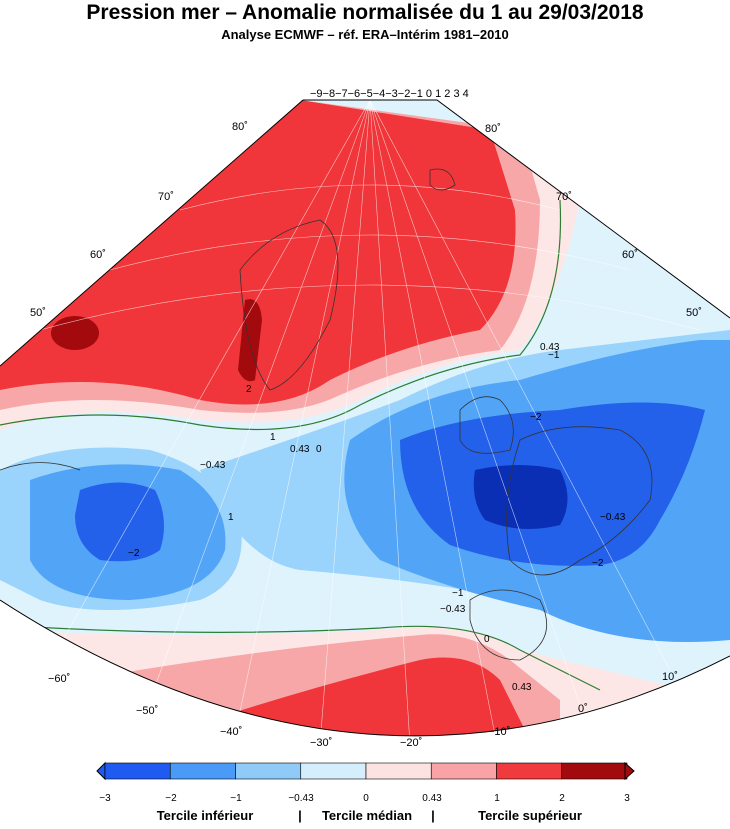 The image size is (730, 829). What do you see at coordinates (694, 313) in the screenshot?
I see `lat-label-right-50: 50˚` at bounding box center [694, 313].